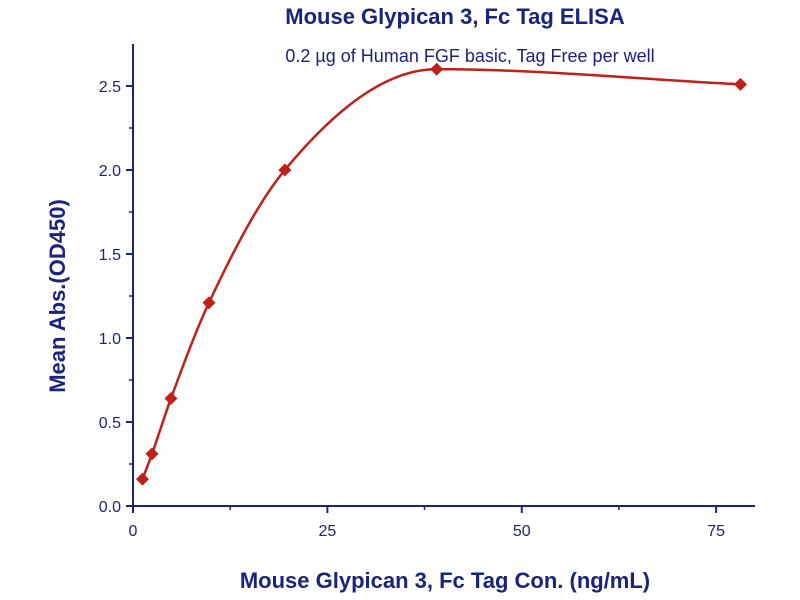 The height and width of the screenshot is (600, 800). Describe the element at coordinates (522, 531) in the screenshot. I see `x-tick-label: 50` at that location.